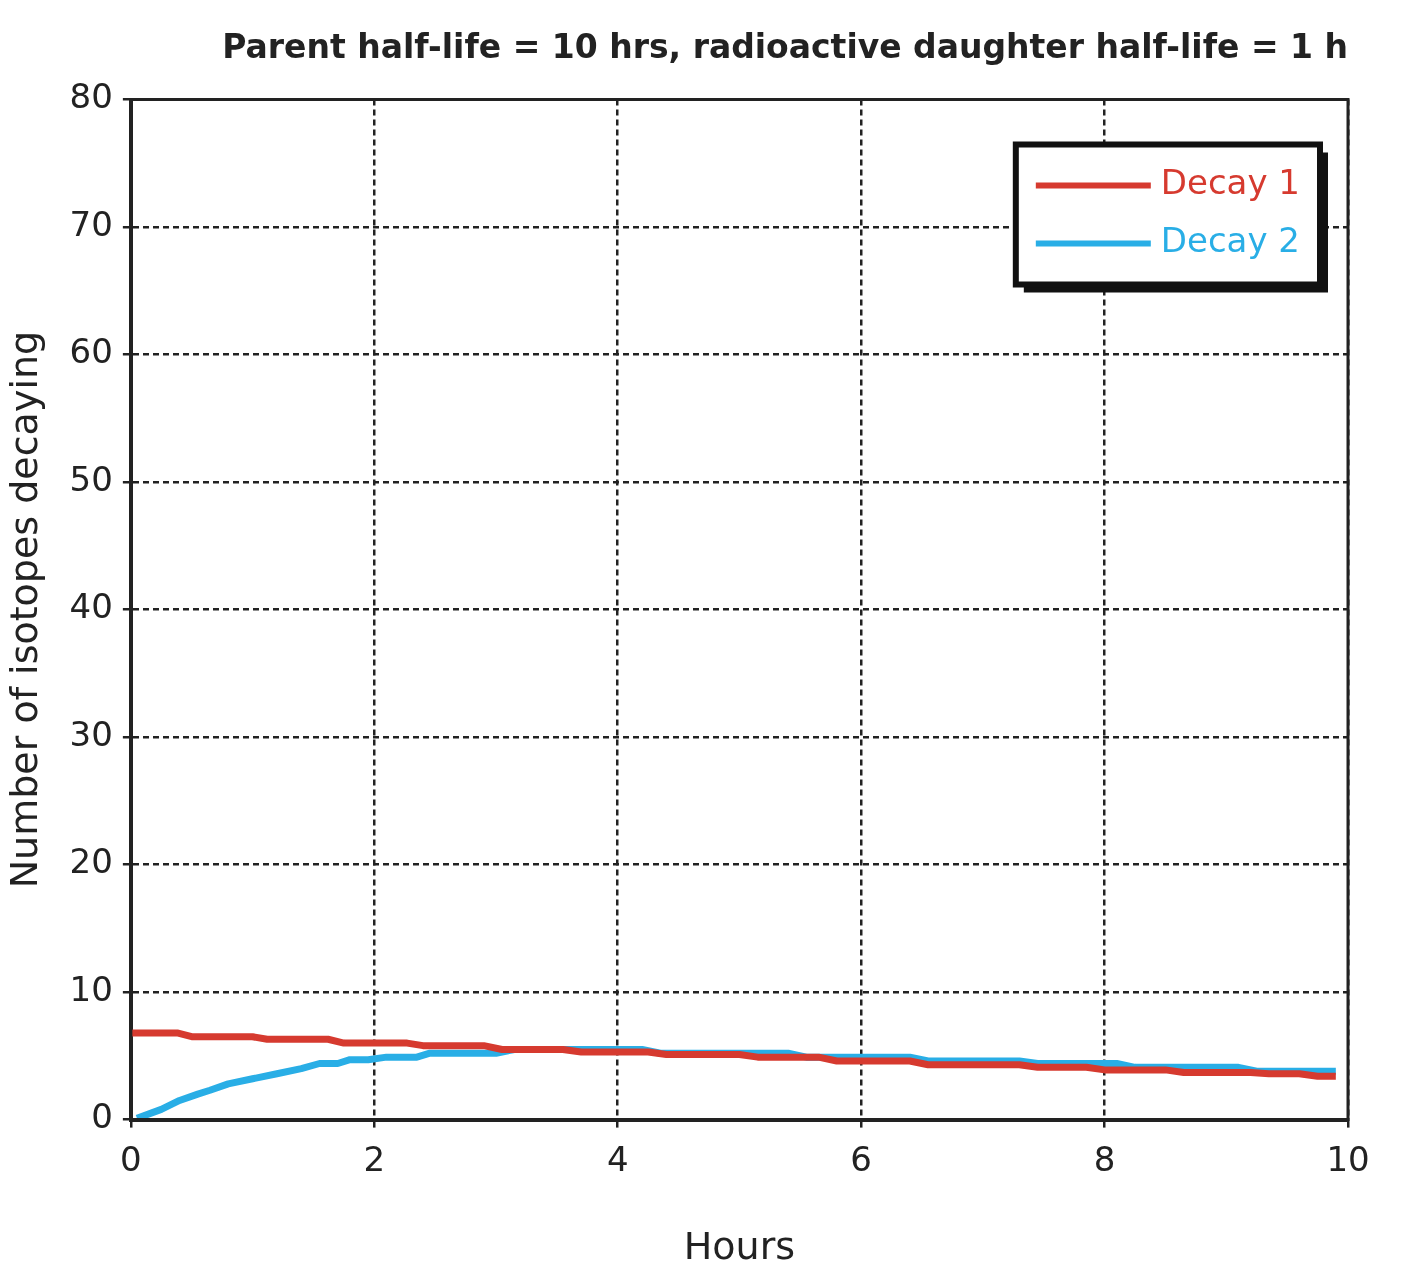  Describe the element at coordinates (1230, 182) in the screenshot. I see `legend-label: Decay 1` at that location.